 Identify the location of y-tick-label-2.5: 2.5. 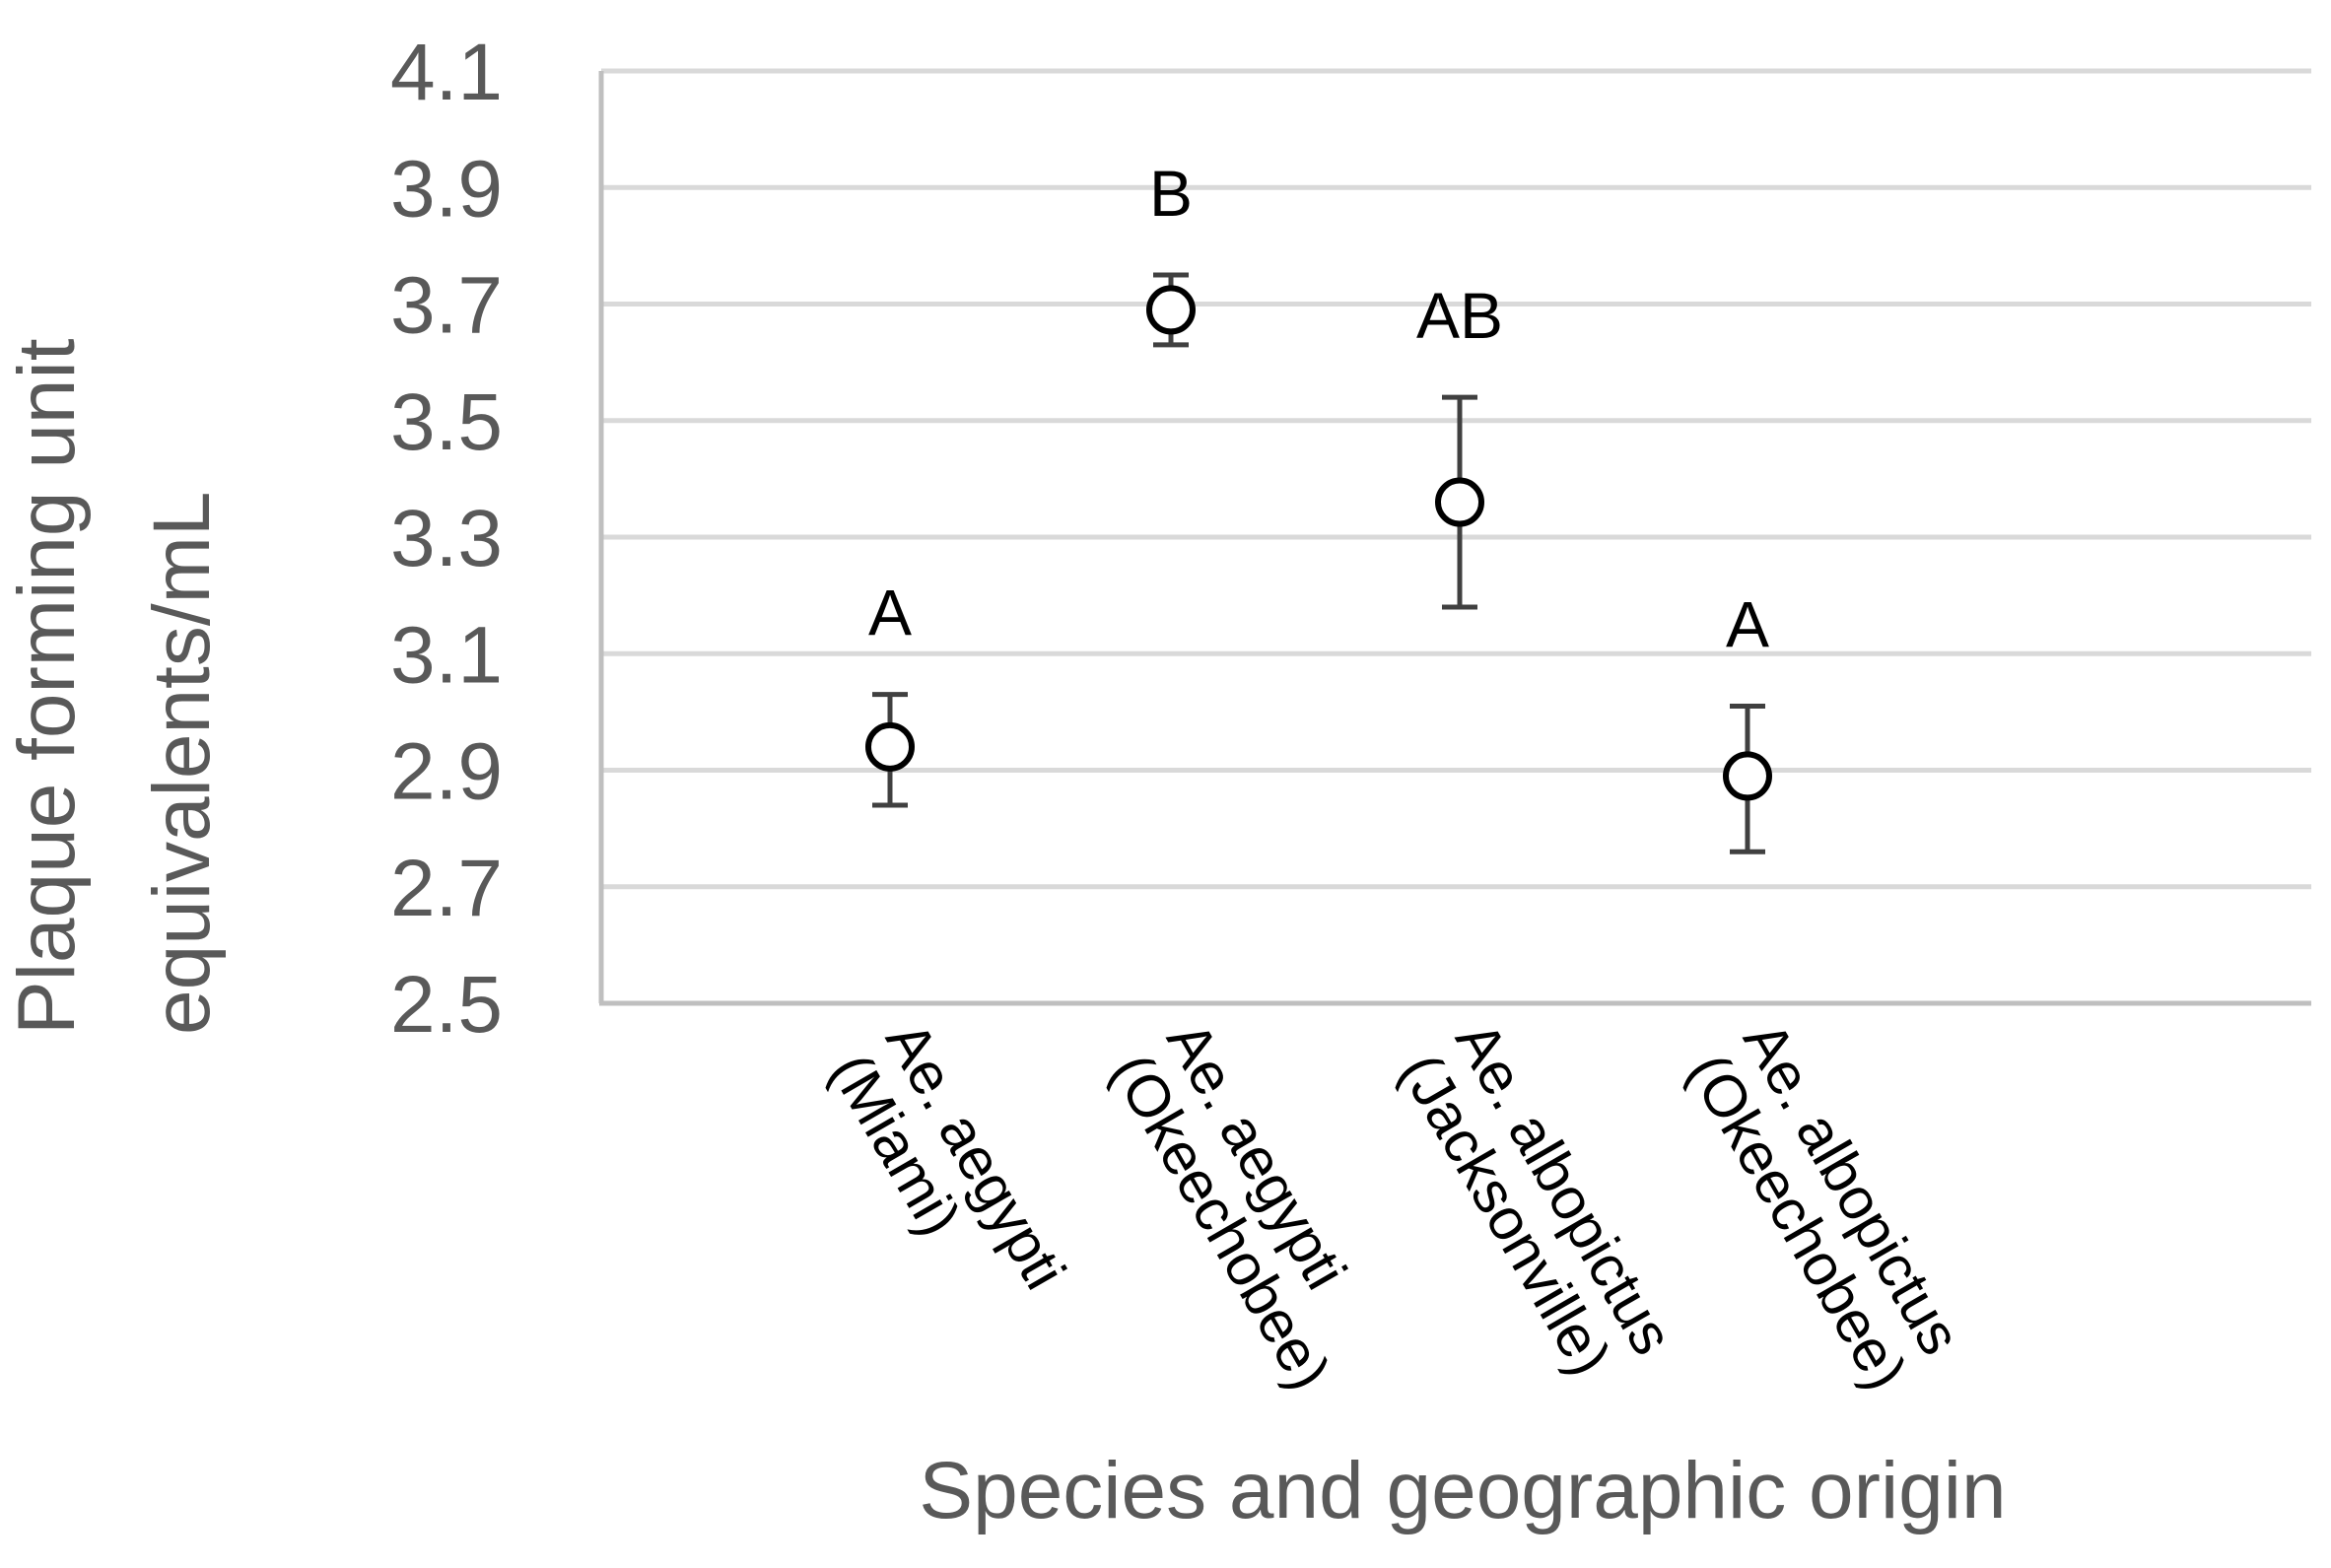
(446, 1005).